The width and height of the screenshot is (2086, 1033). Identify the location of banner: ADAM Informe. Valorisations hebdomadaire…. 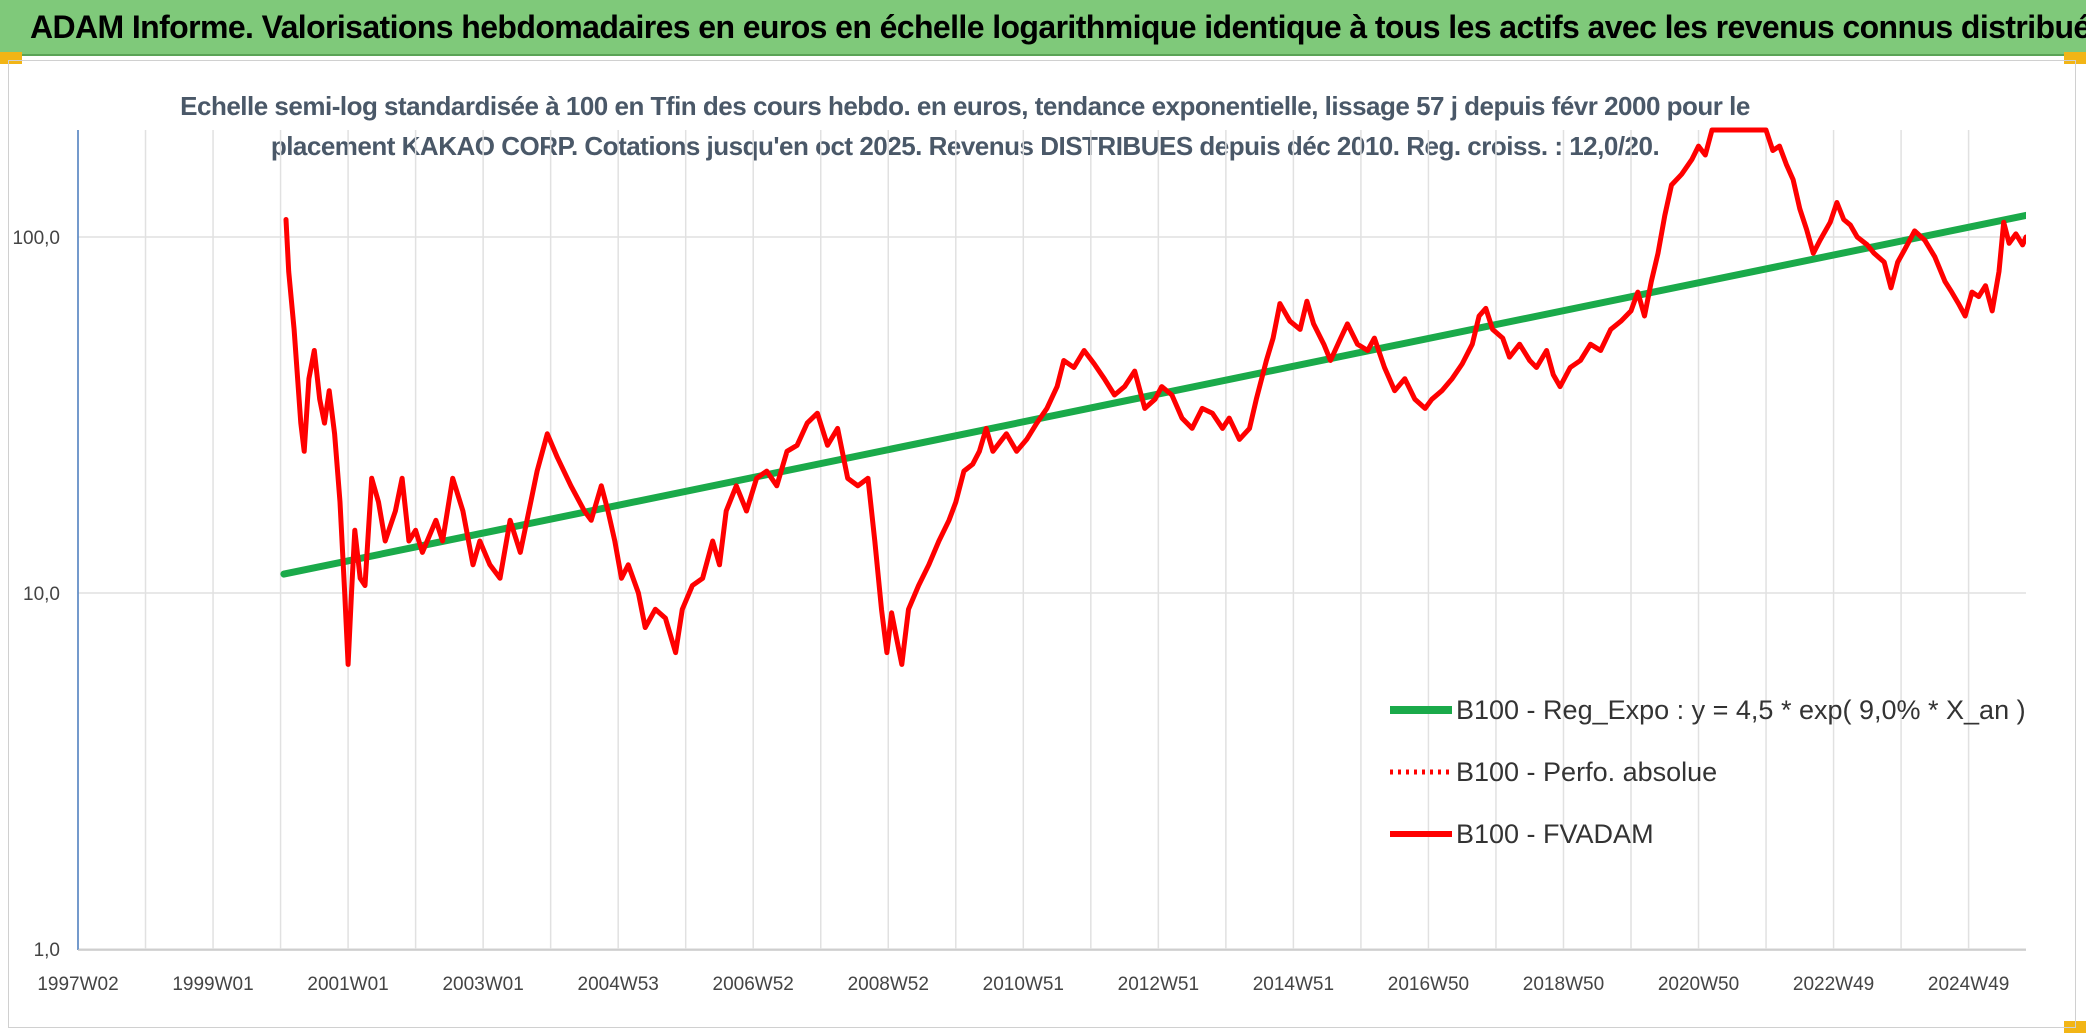
(1043, 28).